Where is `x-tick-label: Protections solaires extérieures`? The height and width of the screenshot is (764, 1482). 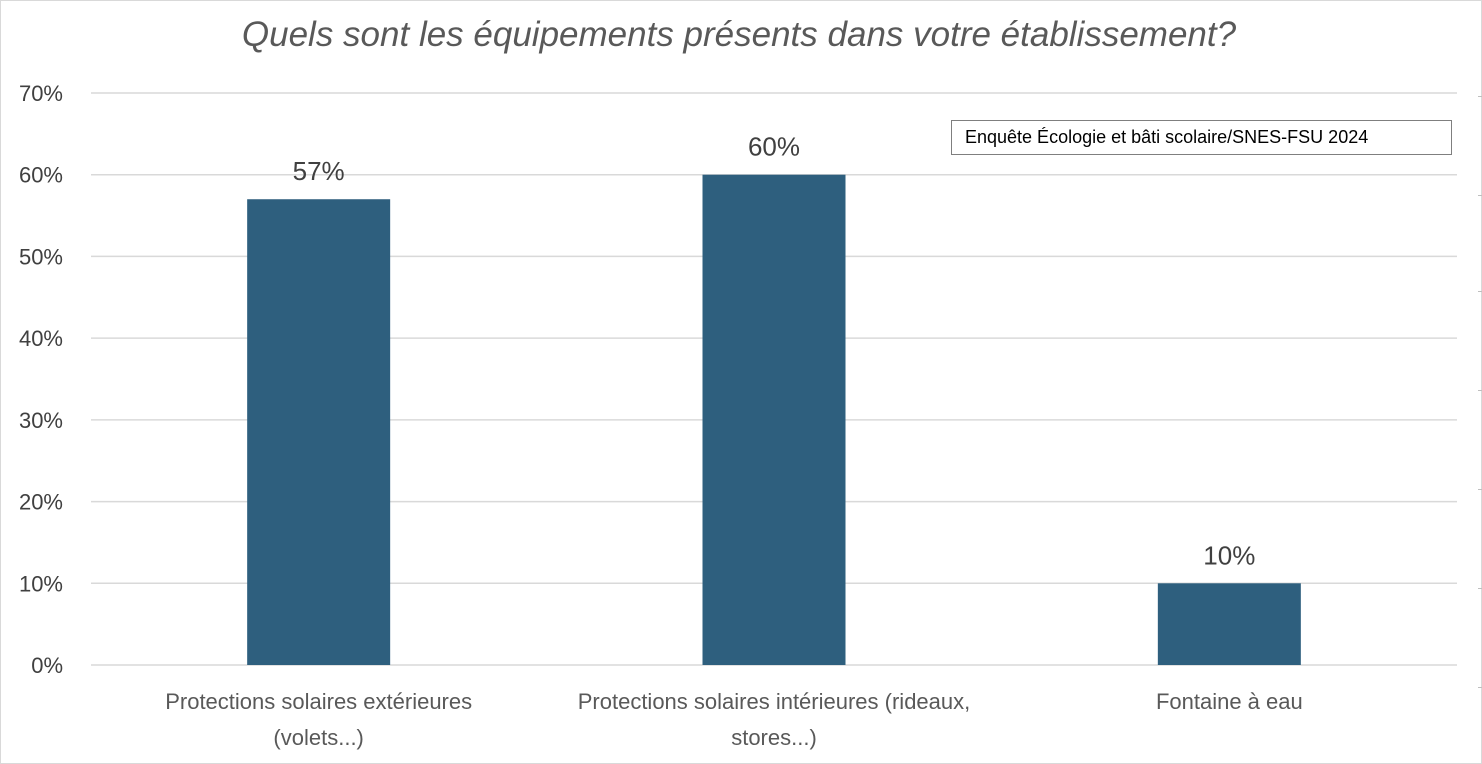 x-tick-label: Protections solaires extérieures is located at coordinates (318, 701).